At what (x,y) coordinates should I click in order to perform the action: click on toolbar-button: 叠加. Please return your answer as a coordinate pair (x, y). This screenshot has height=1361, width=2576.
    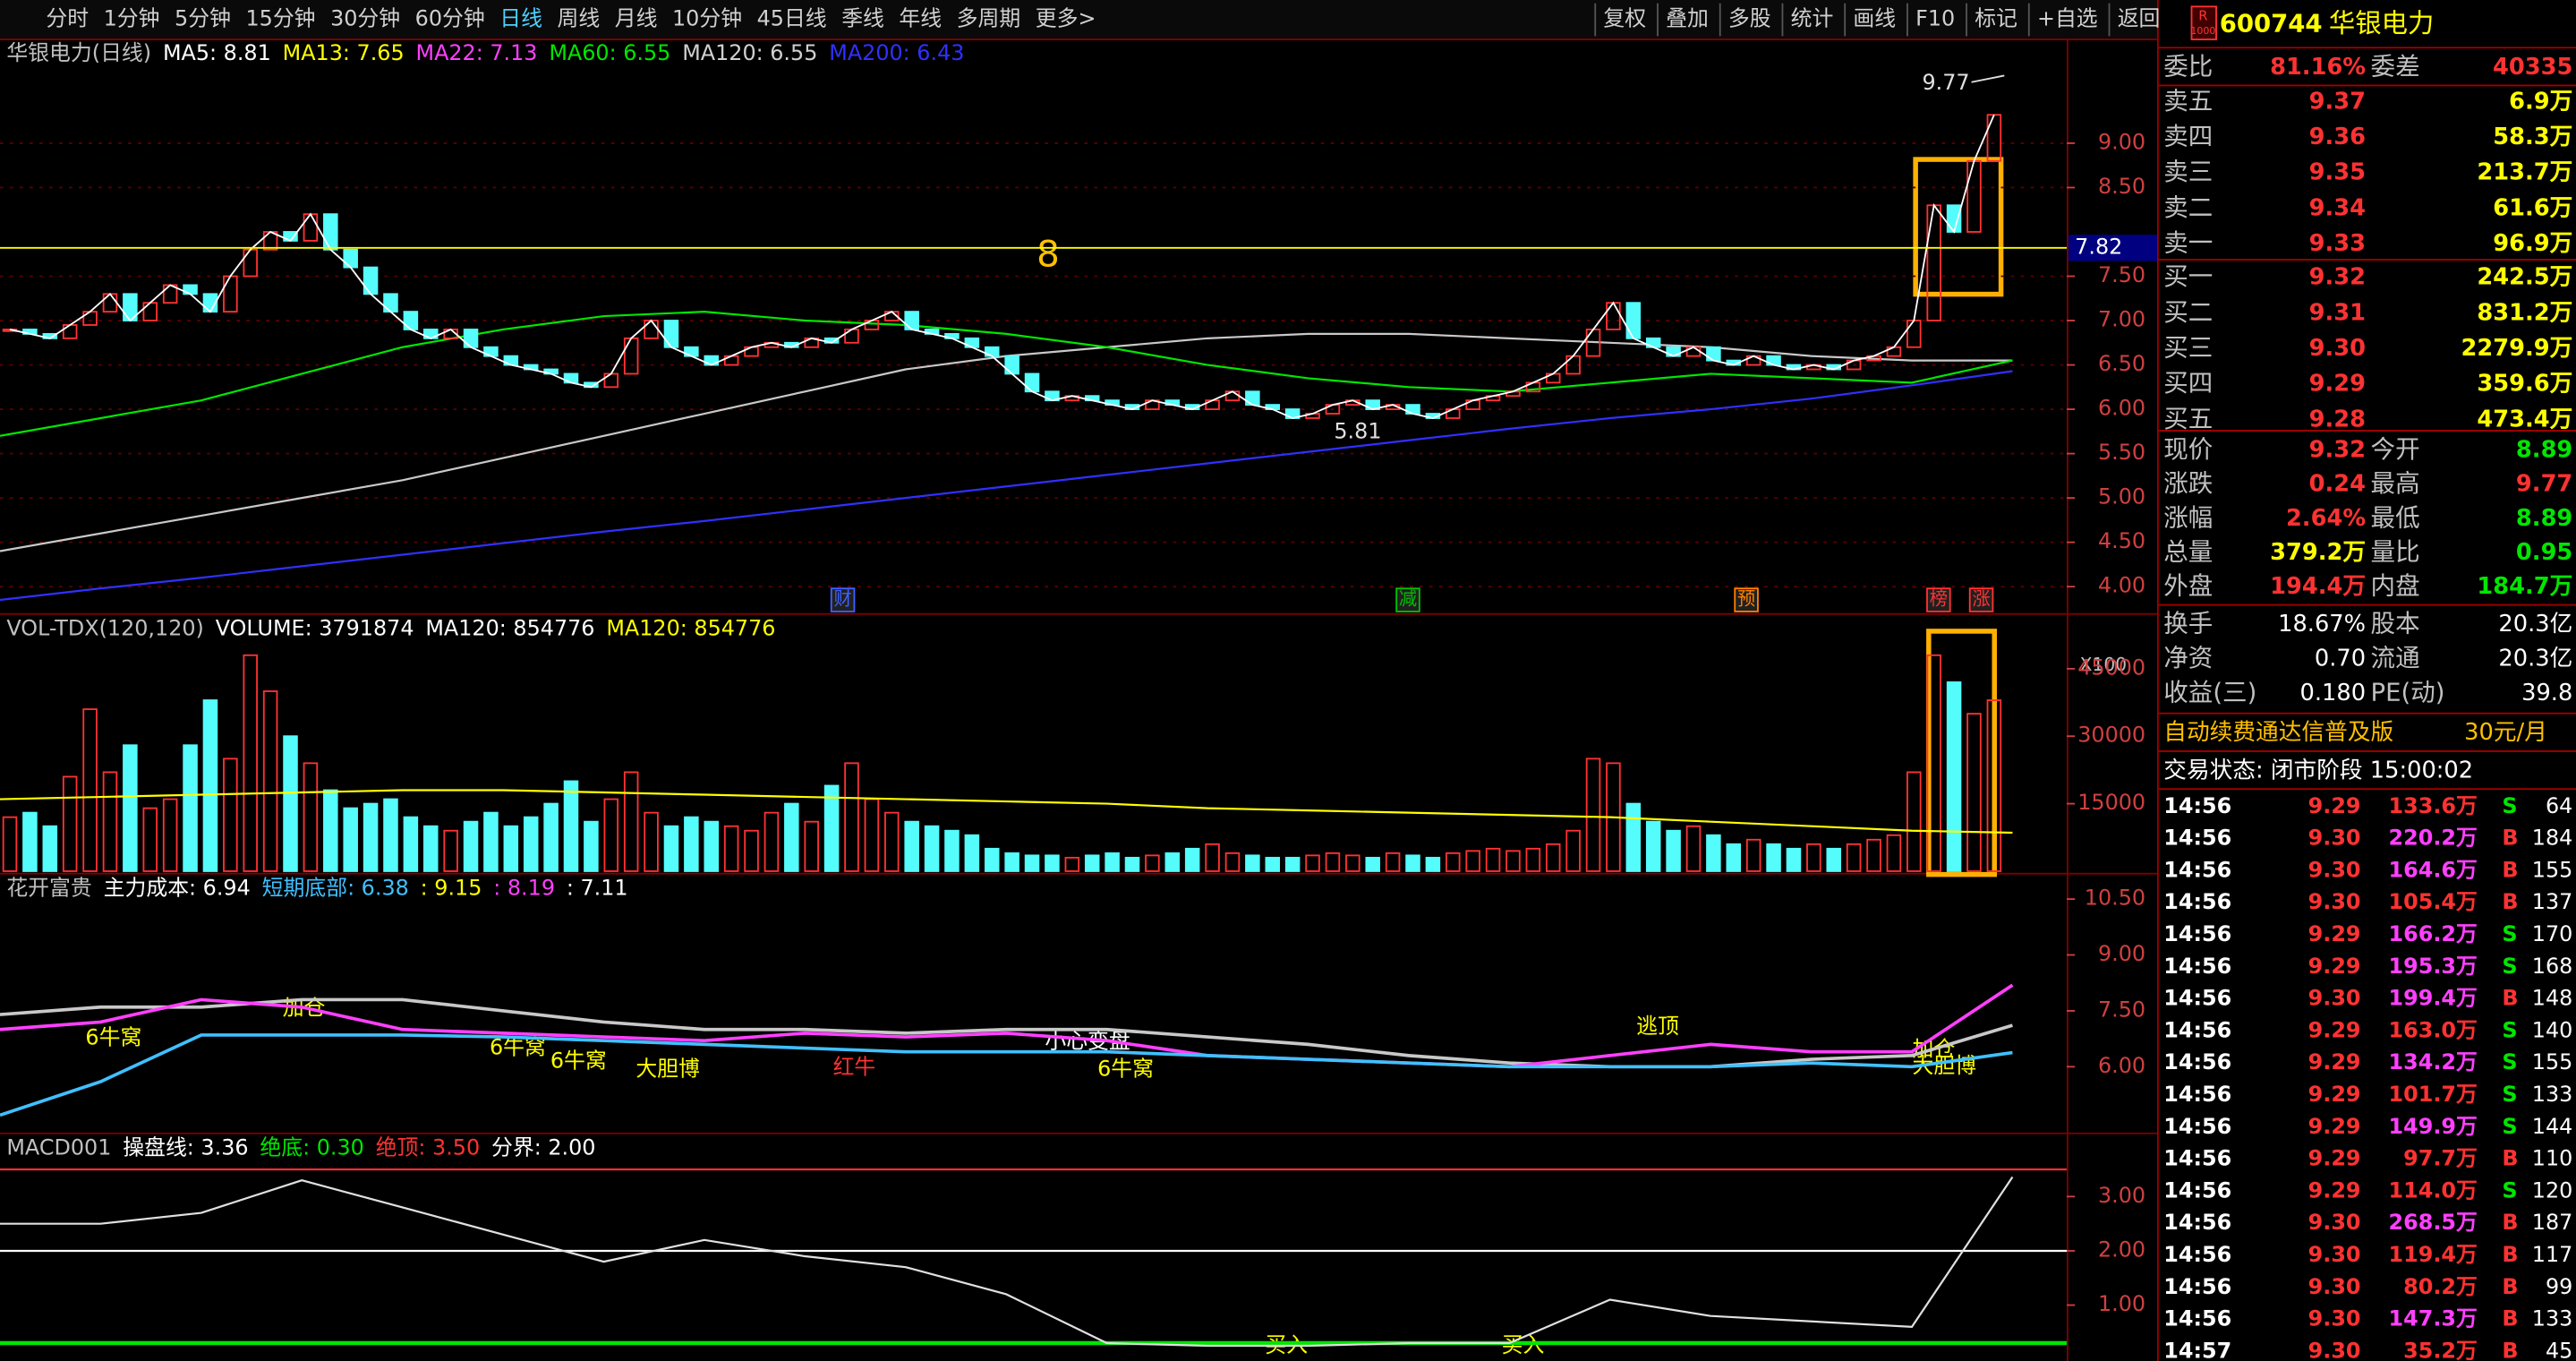
    Looking at the image, I should click on (1687, 18).